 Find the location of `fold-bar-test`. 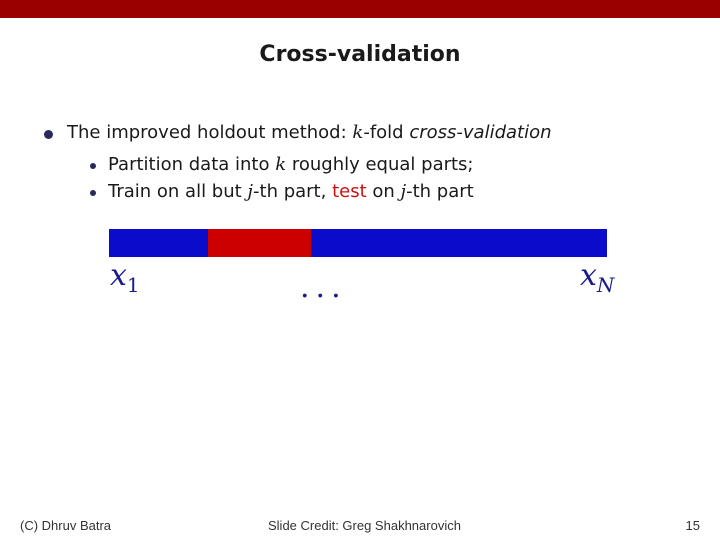

fold-bar-test is located at coordinates (259, 243).